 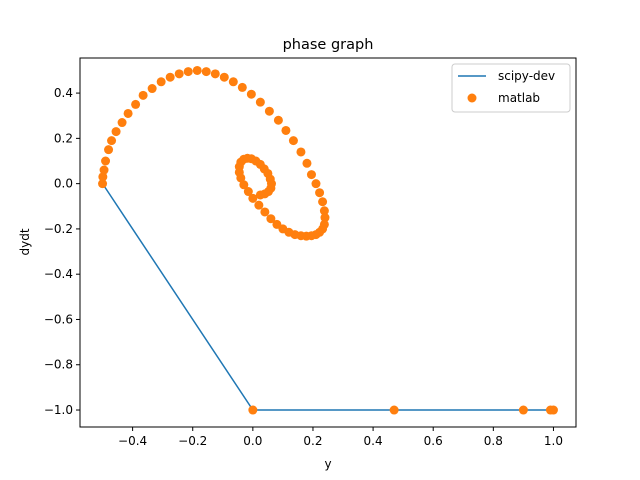 I want to click on x-tick-label: −0.2, so click(x=192, y=441).